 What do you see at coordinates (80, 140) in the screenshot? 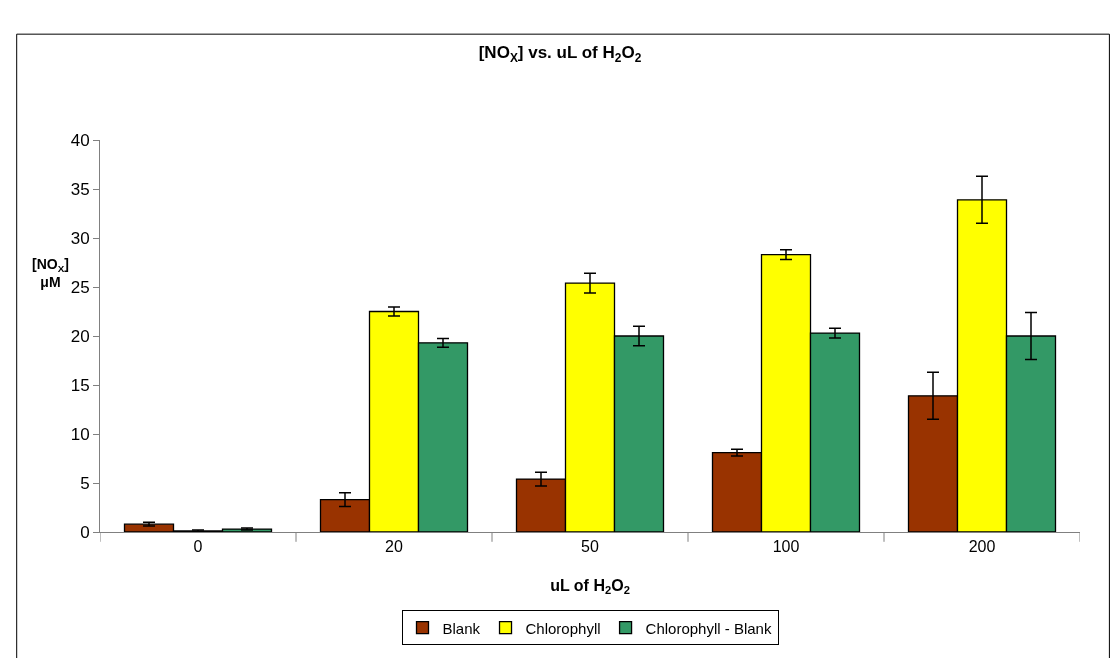
I see `y-tick-label: 40` at bounding box center [80, 140].